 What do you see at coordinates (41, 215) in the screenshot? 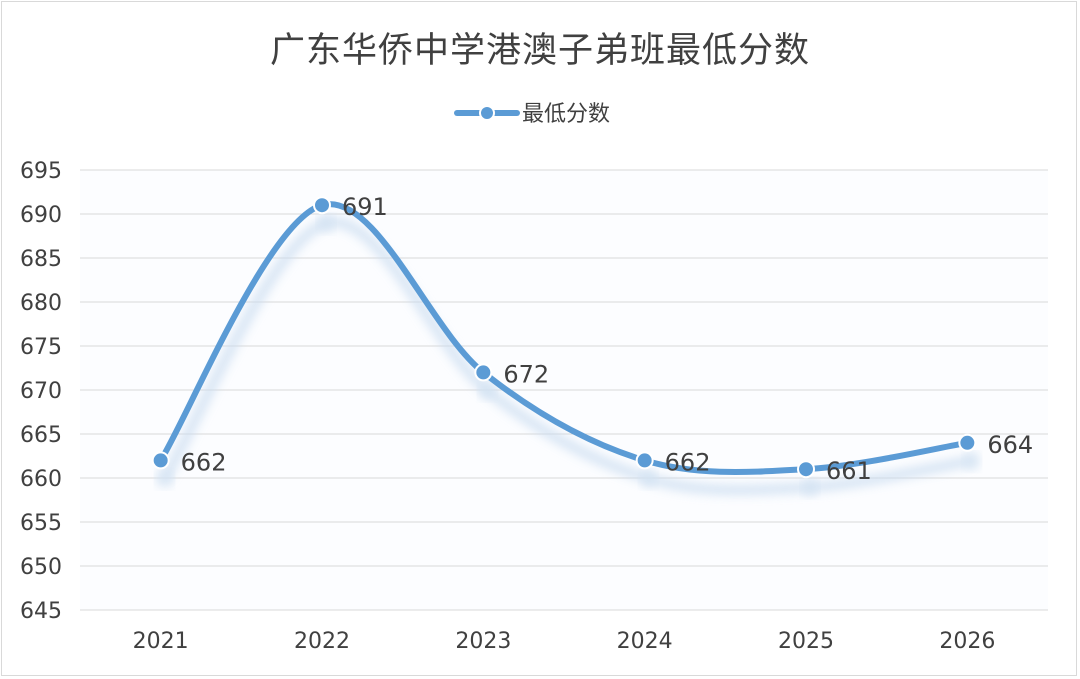
I see `y-tick-label: 690` at bounding box center [41, 215].